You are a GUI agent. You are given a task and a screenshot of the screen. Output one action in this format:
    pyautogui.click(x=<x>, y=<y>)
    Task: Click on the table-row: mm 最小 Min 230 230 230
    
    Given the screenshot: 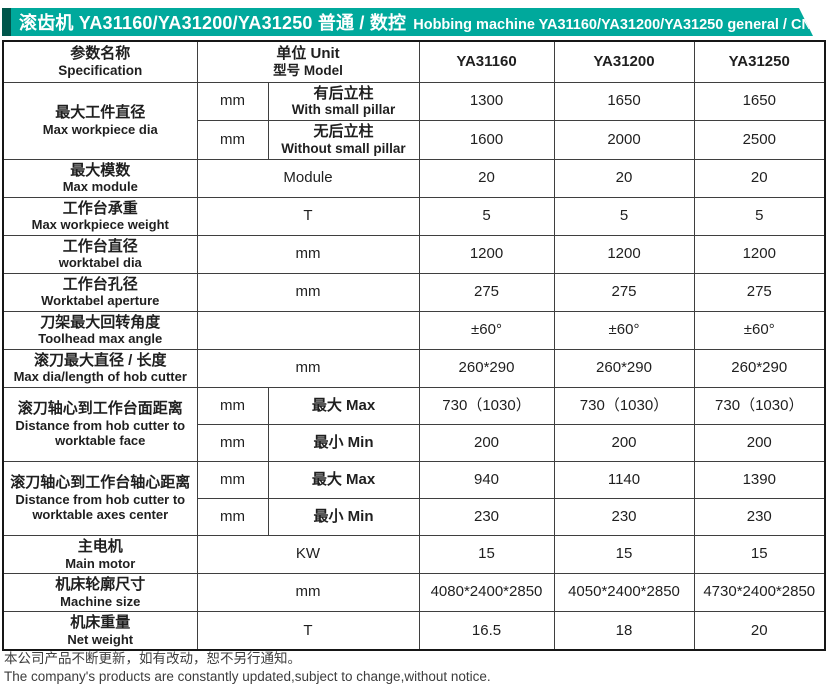 What is the action you would take?
    pyautogui.click(x=414, y=516)
    